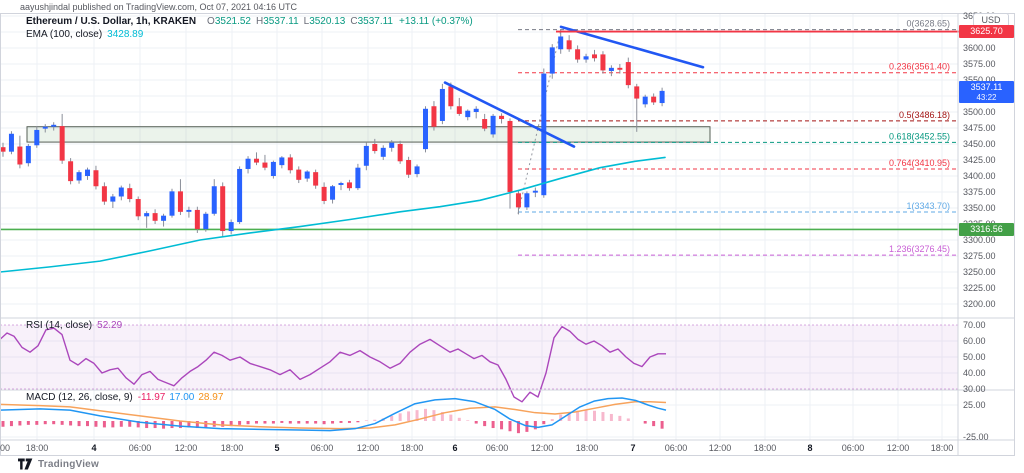 The width and height of the screenshot is (1024, 473). What do you see at coordinates (574, 86) in the screenshot?
I see `trendlines` at bounding box center [574, 86].